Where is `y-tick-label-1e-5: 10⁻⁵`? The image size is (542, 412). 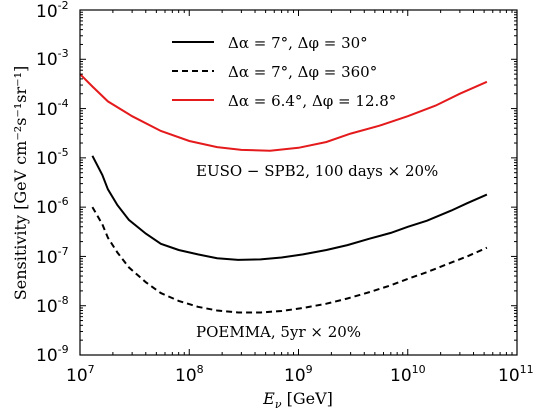
y-tick-label-1e-5: 10⁻⁵ is located at coordinates (52, 157).